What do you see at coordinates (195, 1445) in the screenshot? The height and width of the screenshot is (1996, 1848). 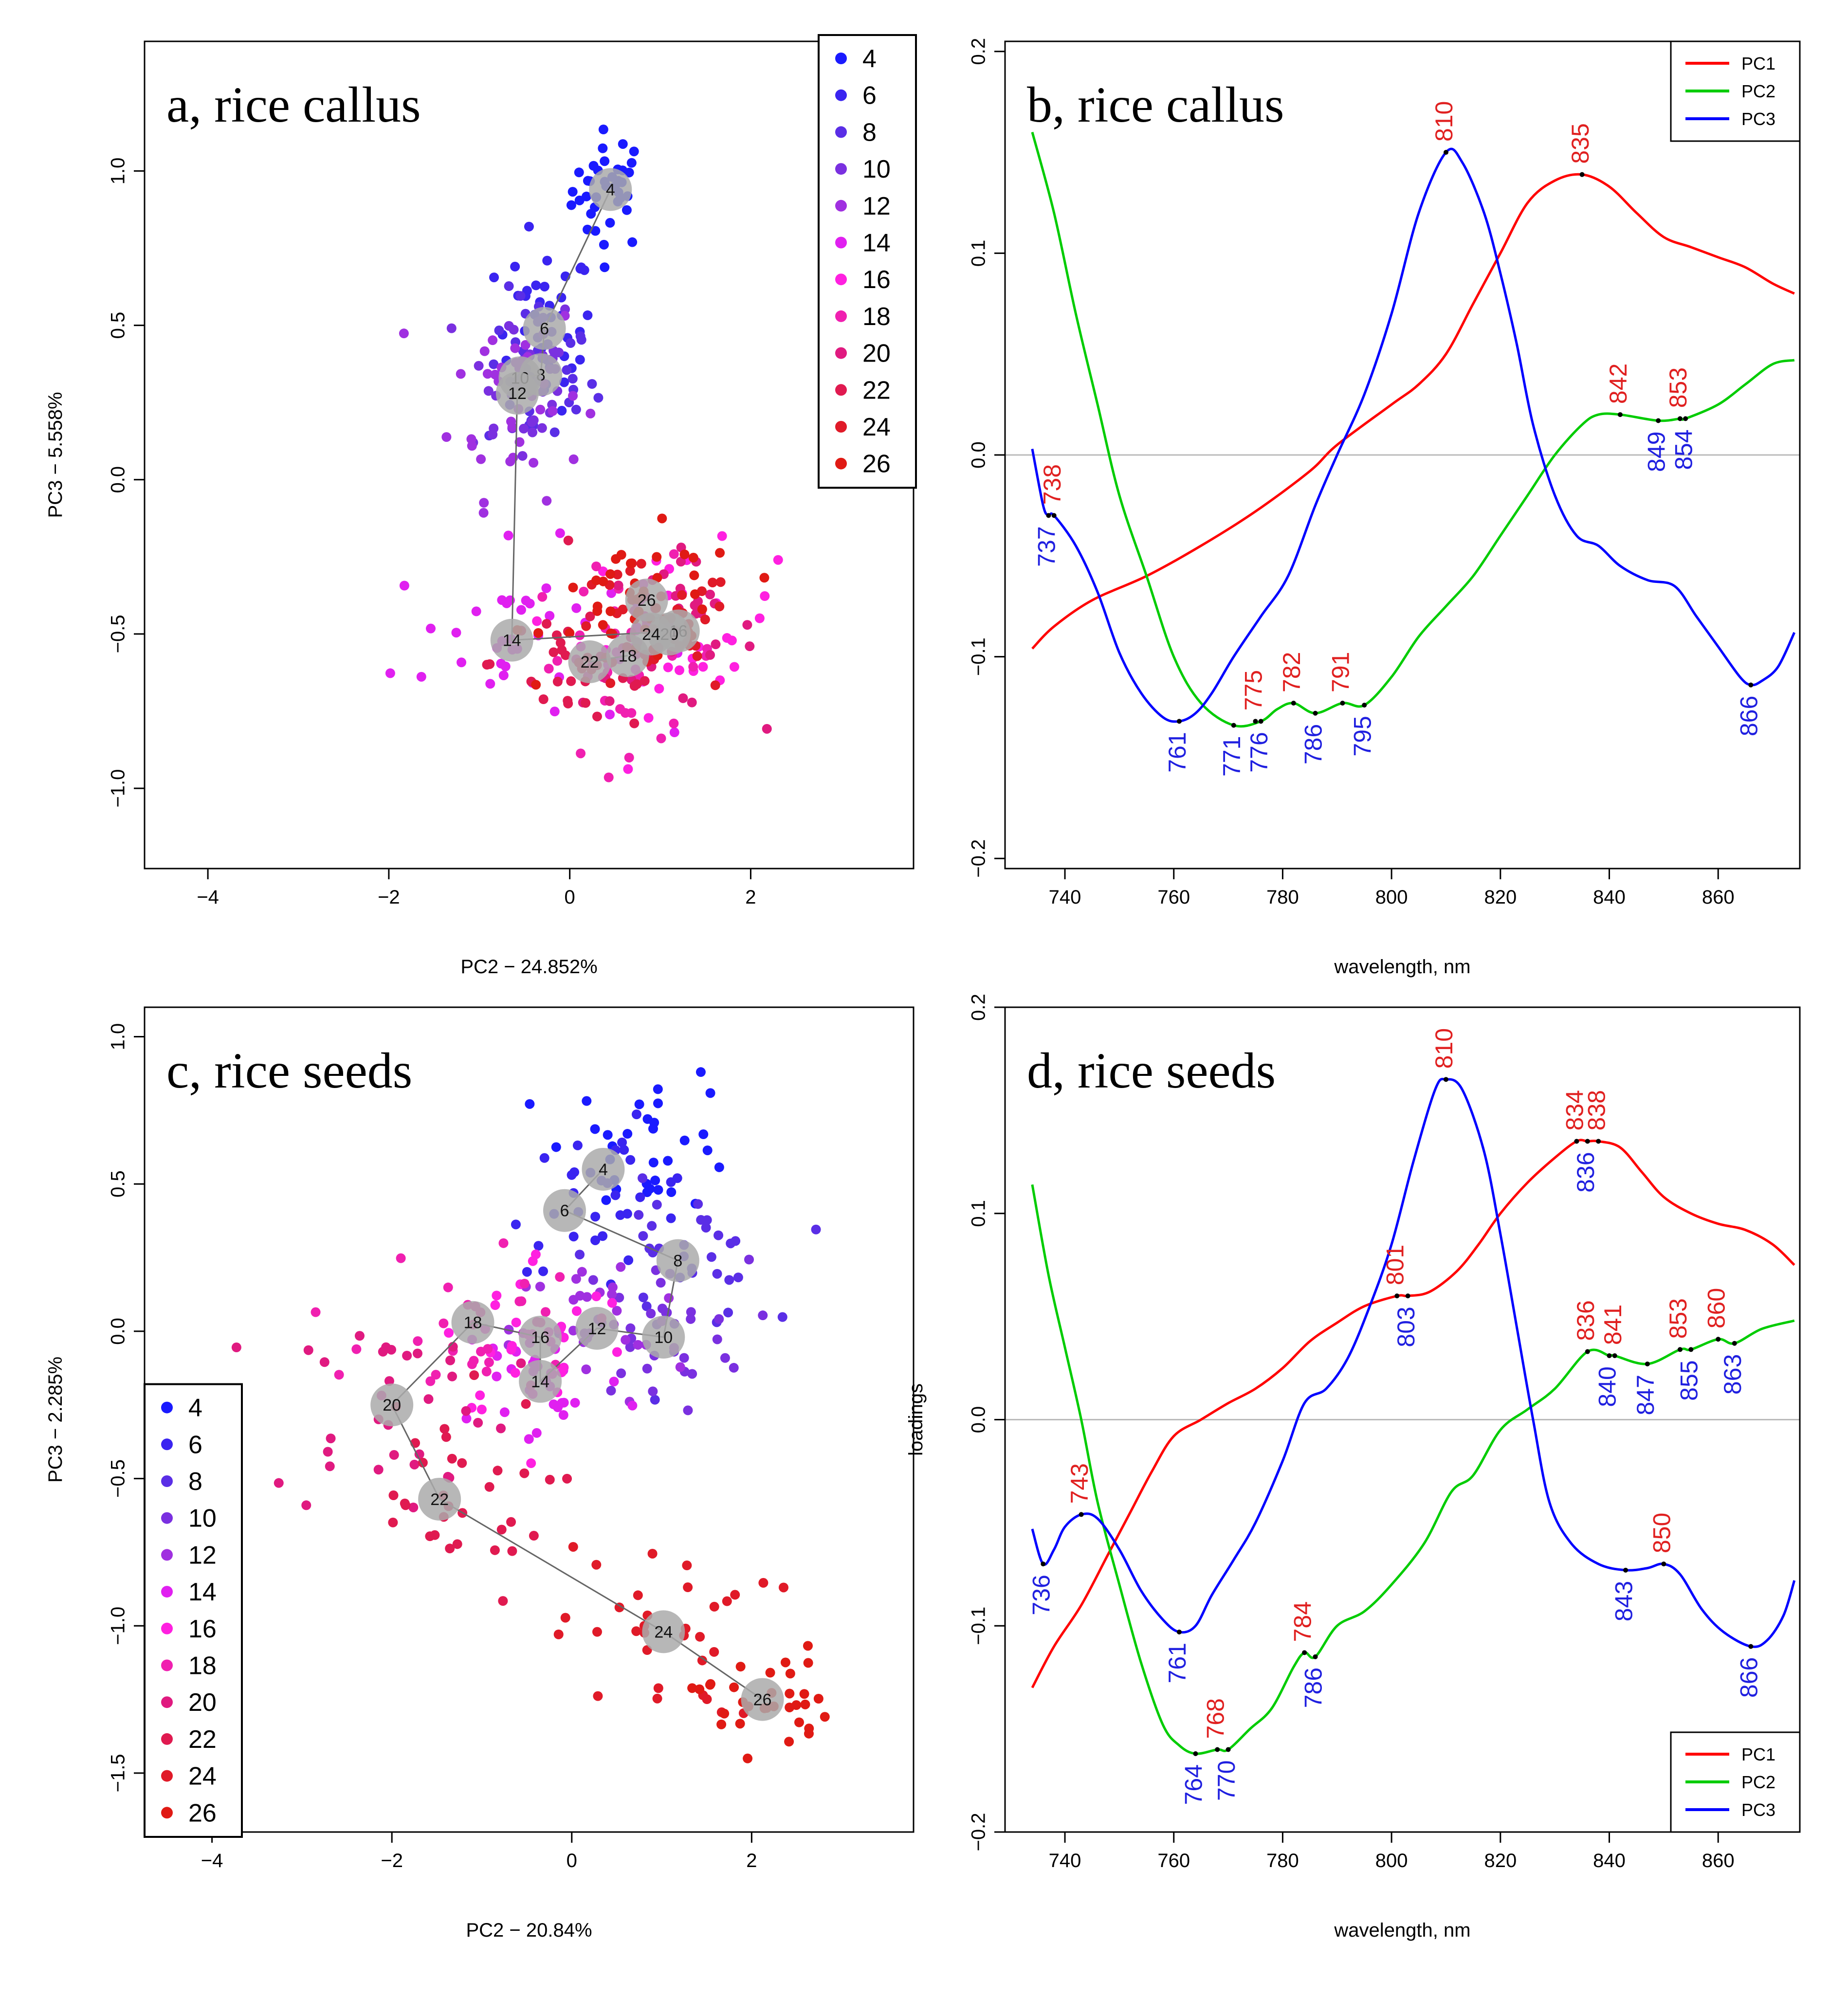 I see `legend-entry: 6` at bounding box center [195, 1445].